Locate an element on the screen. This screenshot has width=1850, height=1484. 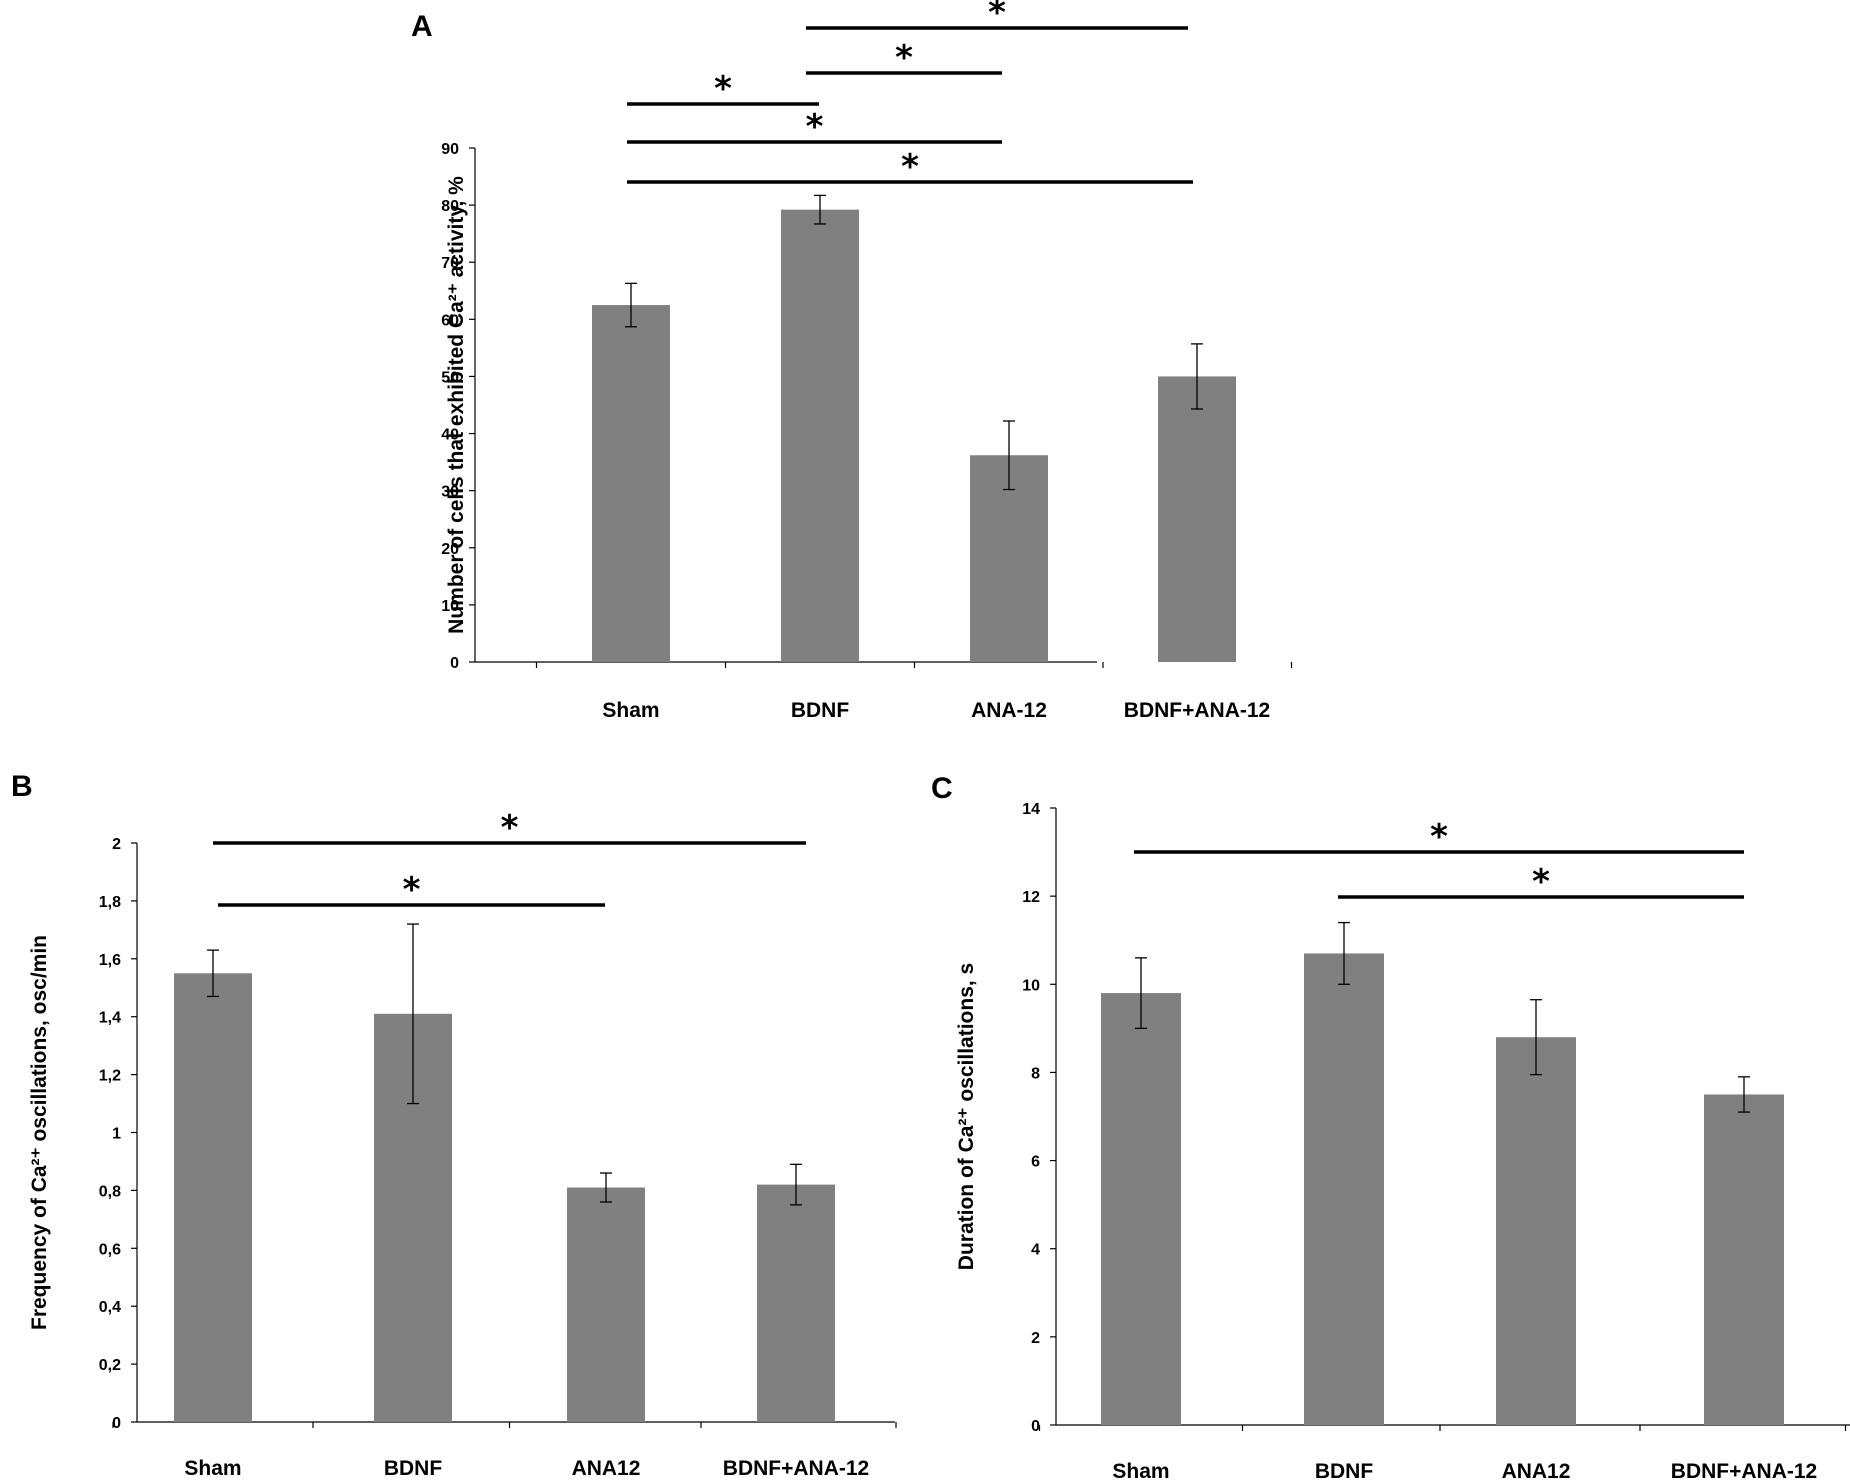
y-tick-label: 0,4 is located at coordinates (110, 1307).